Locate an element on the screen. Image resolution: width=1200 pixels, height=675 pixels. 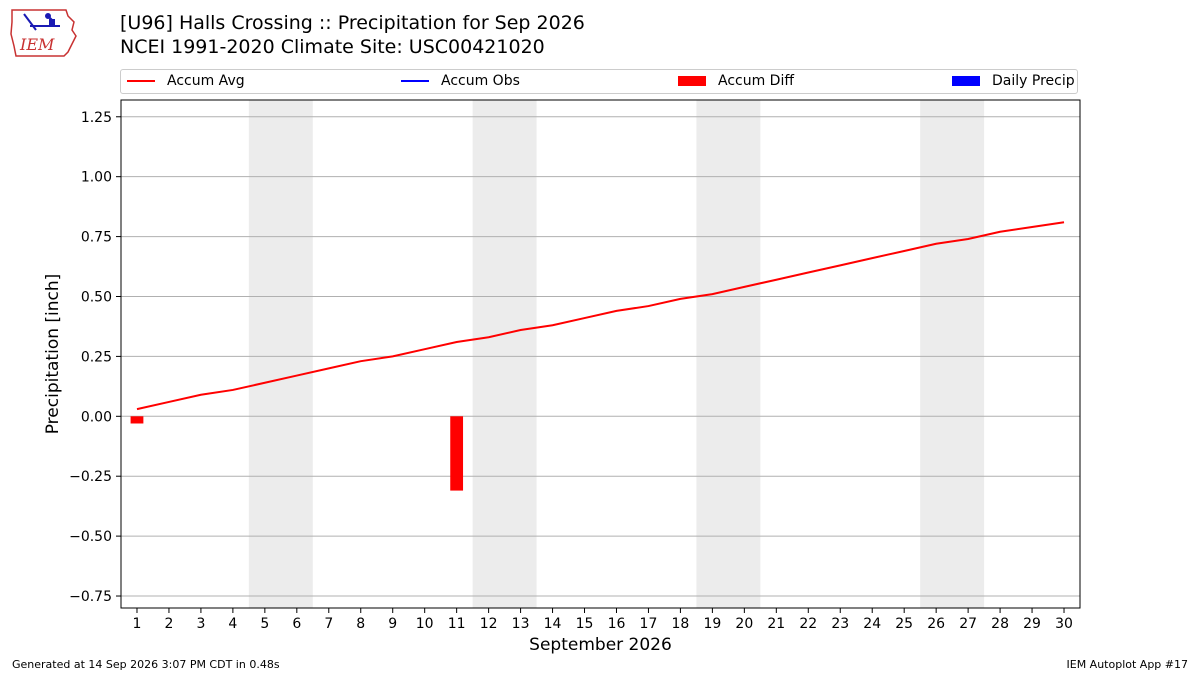
x-tick-label: 15 is located at coordinates (585, 624).